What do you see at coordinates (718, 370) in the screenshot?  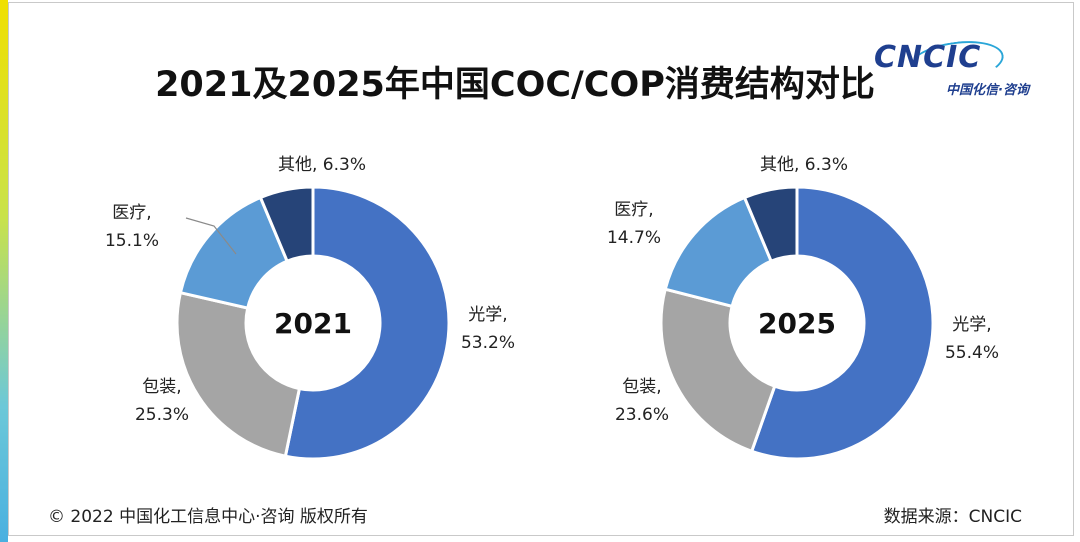 I see `slice-2025-packaging` at bounding box center [718, 370].